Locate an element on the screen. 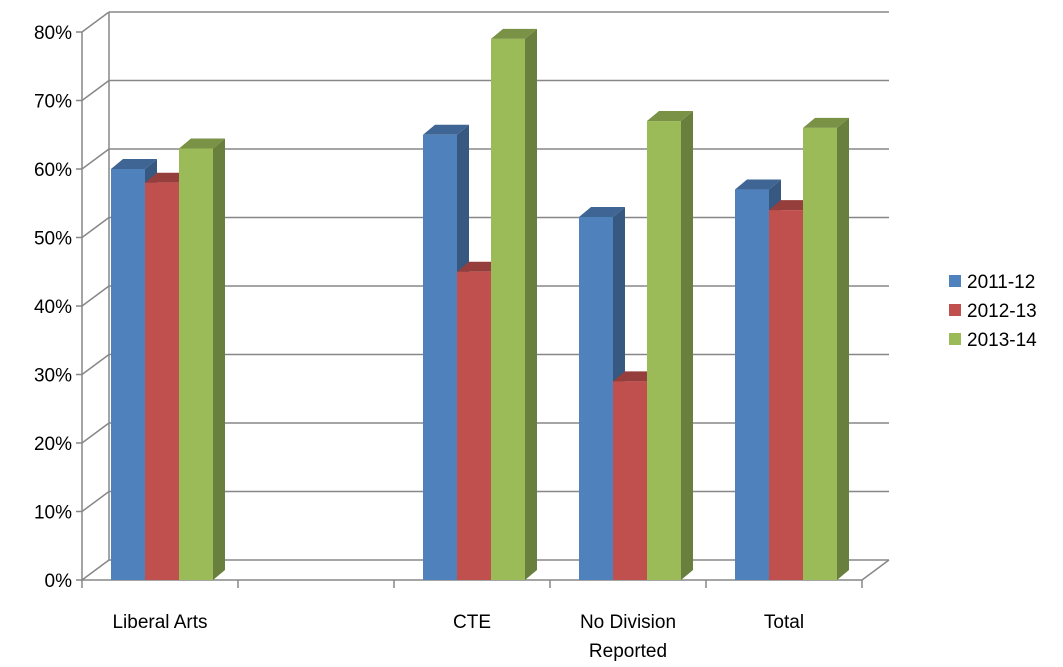  y-tick-label: 70% is located at coordinates (53, 102).